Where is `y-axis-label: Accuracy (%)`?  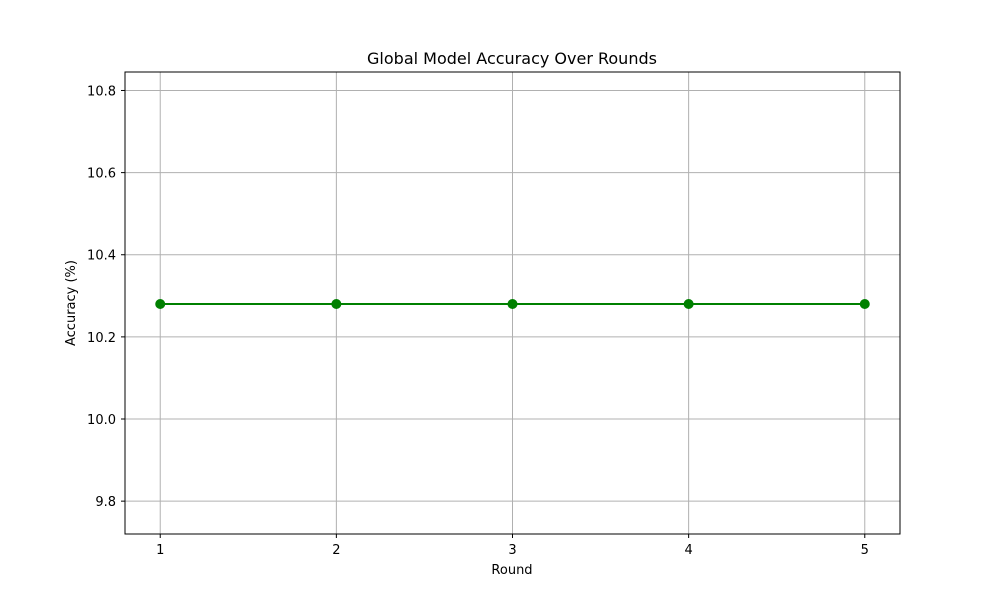 y-axis-label: Accuracy (%) is located at coordinates (71, 303).